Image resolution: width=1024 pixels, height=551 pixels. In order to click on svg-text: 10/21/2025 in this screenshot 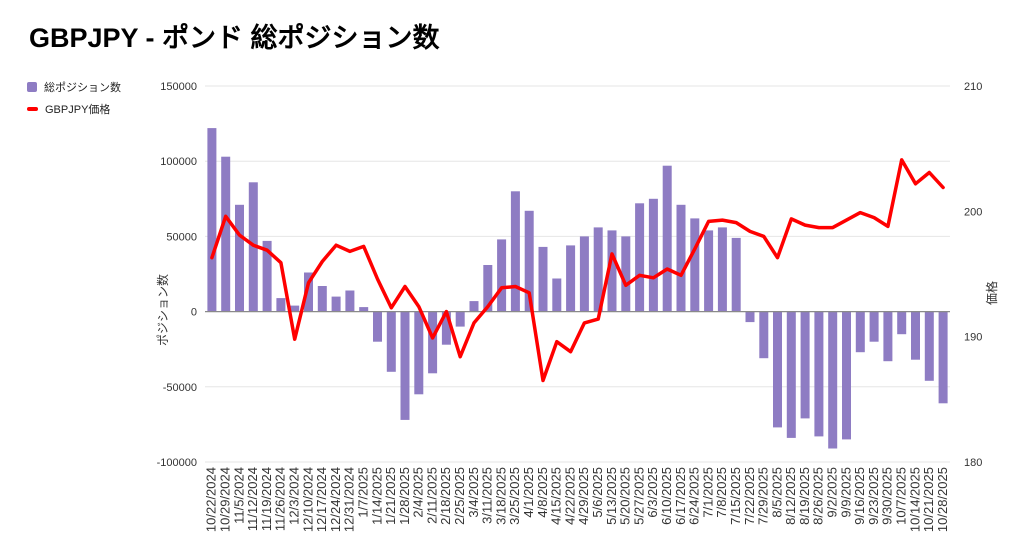, I will do `click(928, 499)`.